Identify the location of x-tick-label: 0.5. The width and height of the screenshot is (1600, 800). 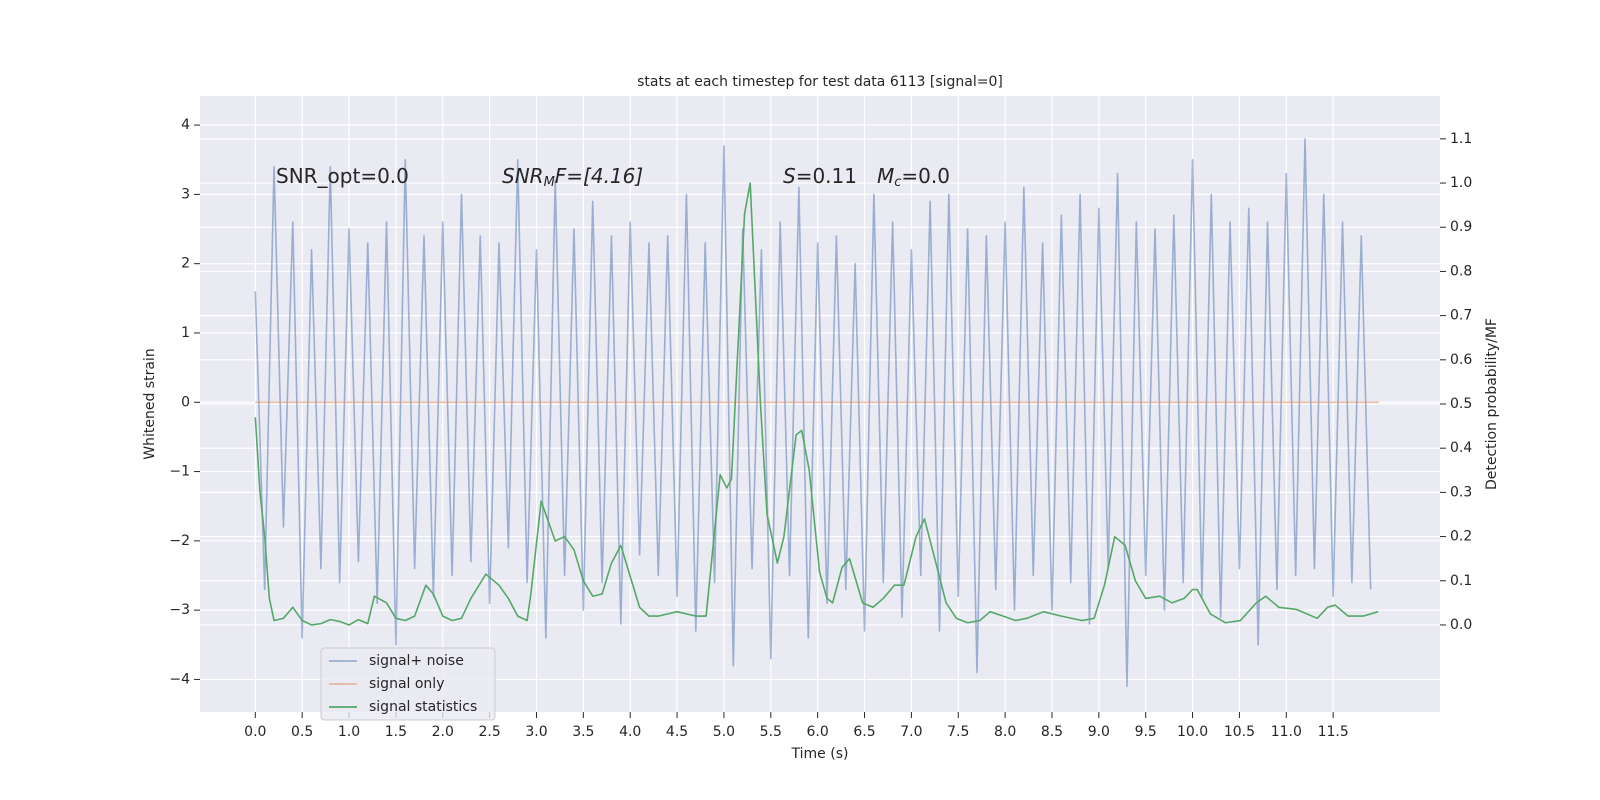
(302, 732).